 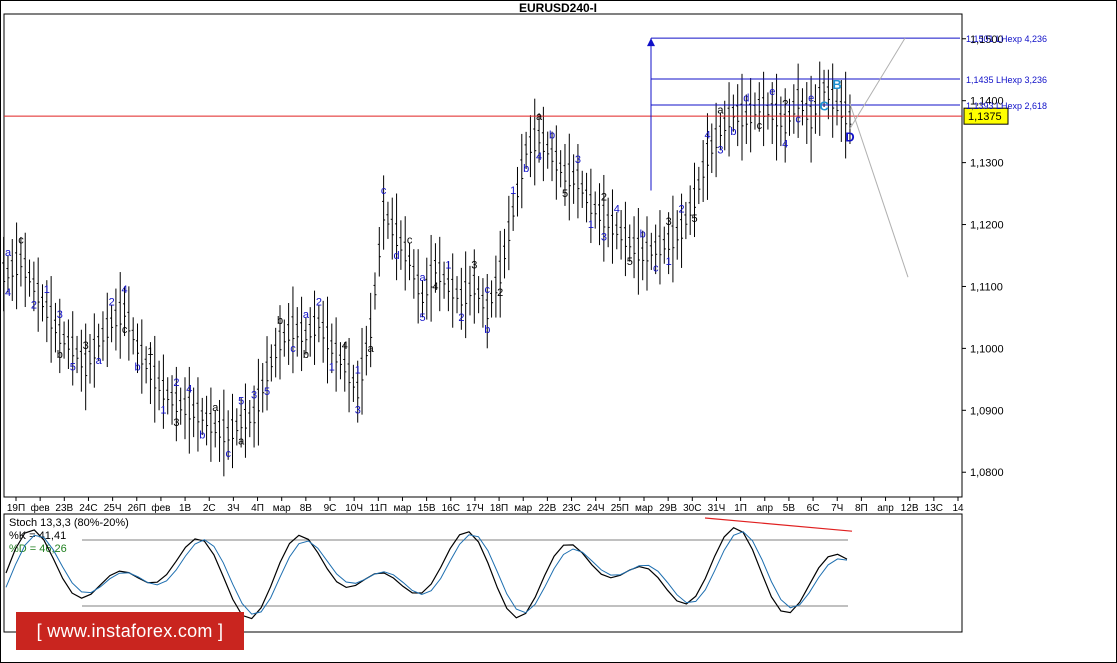 What do you see at coordinates (16, 508) in the screenshot?
I see `time-tick-label: 19П` at bounding box center [16, 508].